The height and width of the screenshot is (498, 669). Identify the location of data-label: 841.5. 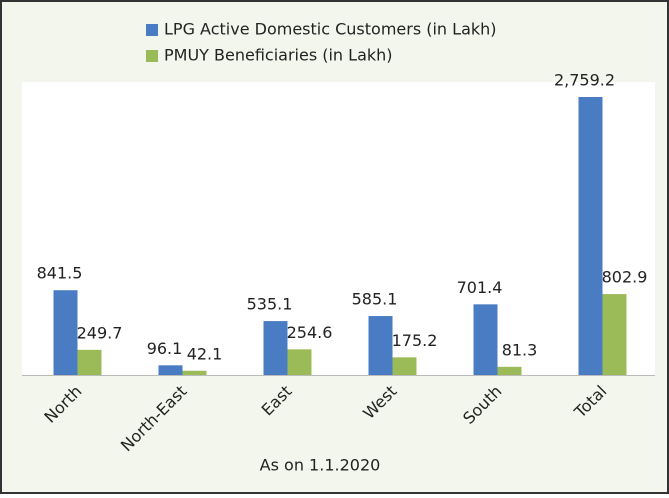
(60, 273).